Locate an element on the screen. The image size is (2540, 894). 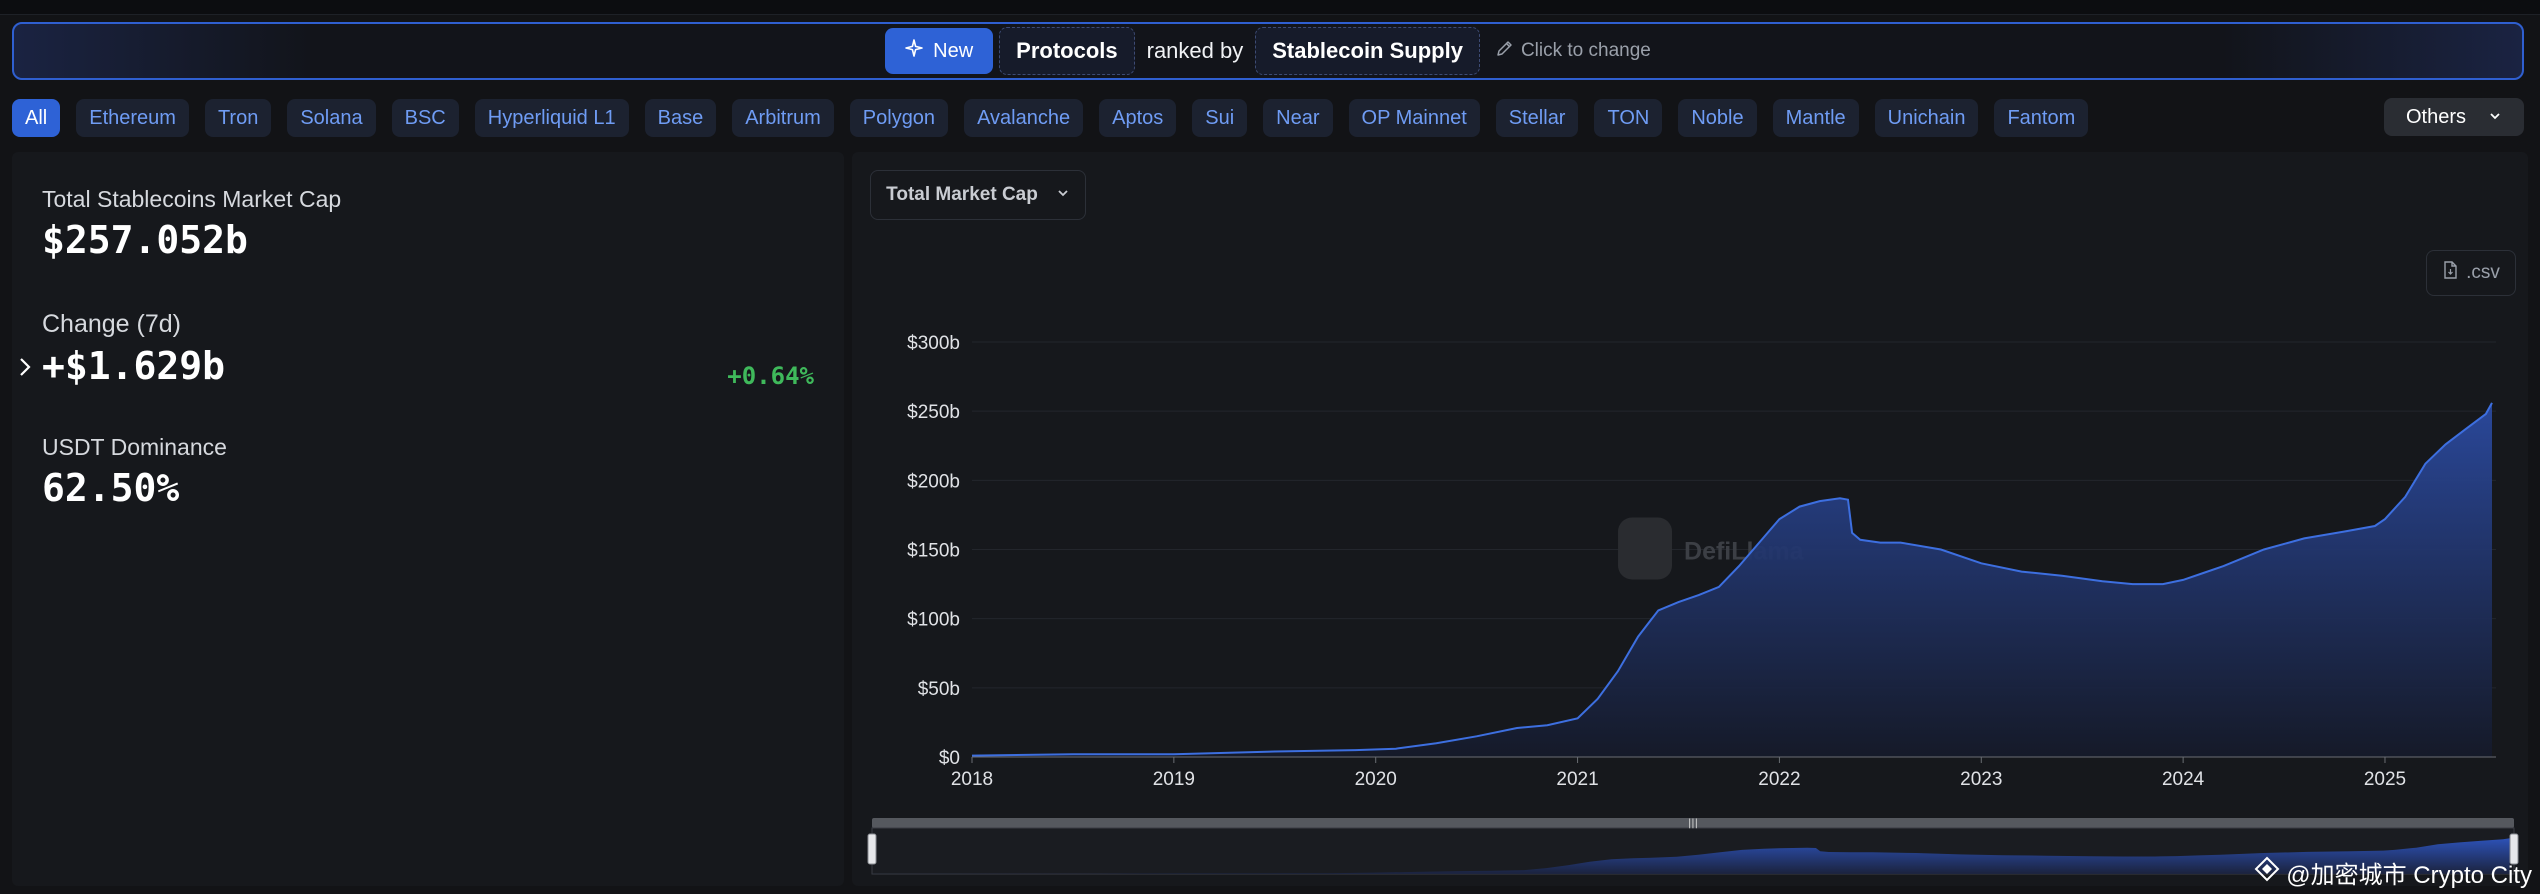
dominance-value: 62.50% is located at coordinates (111, 488).